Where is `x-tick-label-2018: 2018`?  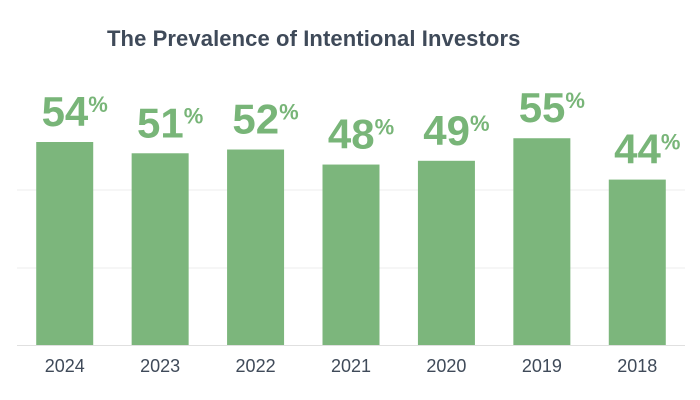 x-tick-label-2018: 2018 is located at coordinates (637, 366).